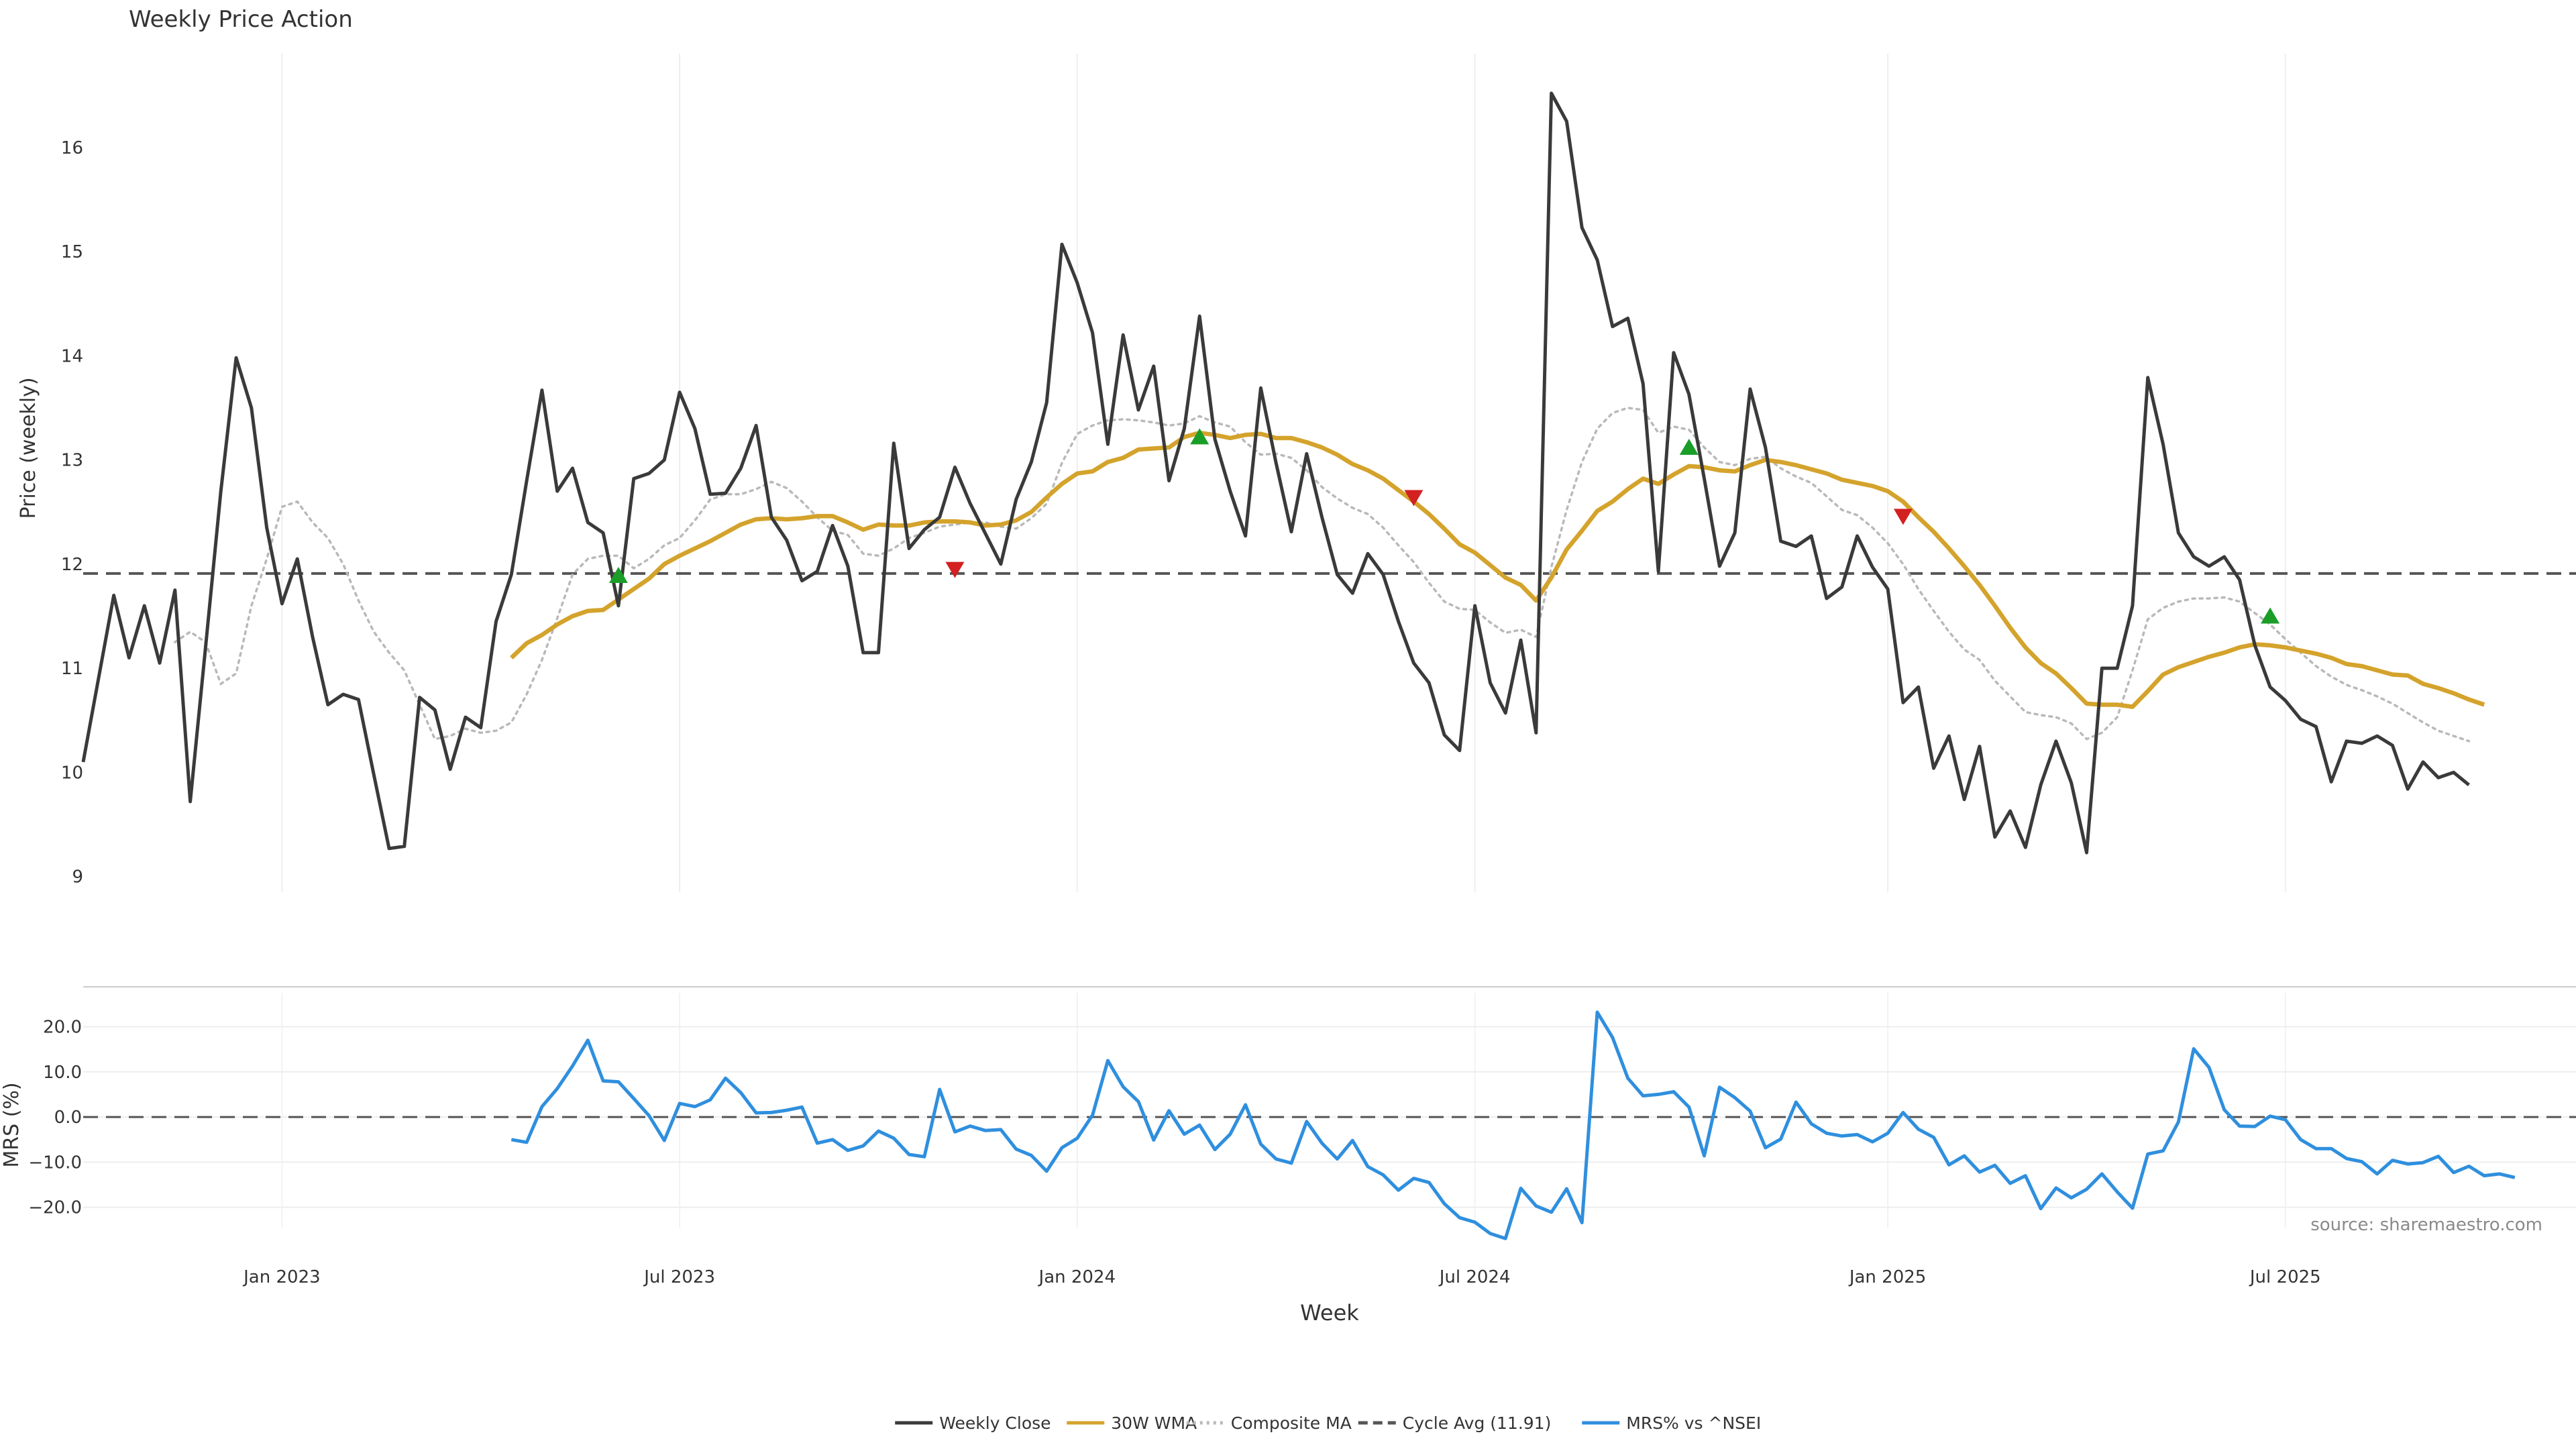  Describe the element at coordinates (241, 19) in the screenshot. I see `chart-title: Weekly Price Action` at that location.